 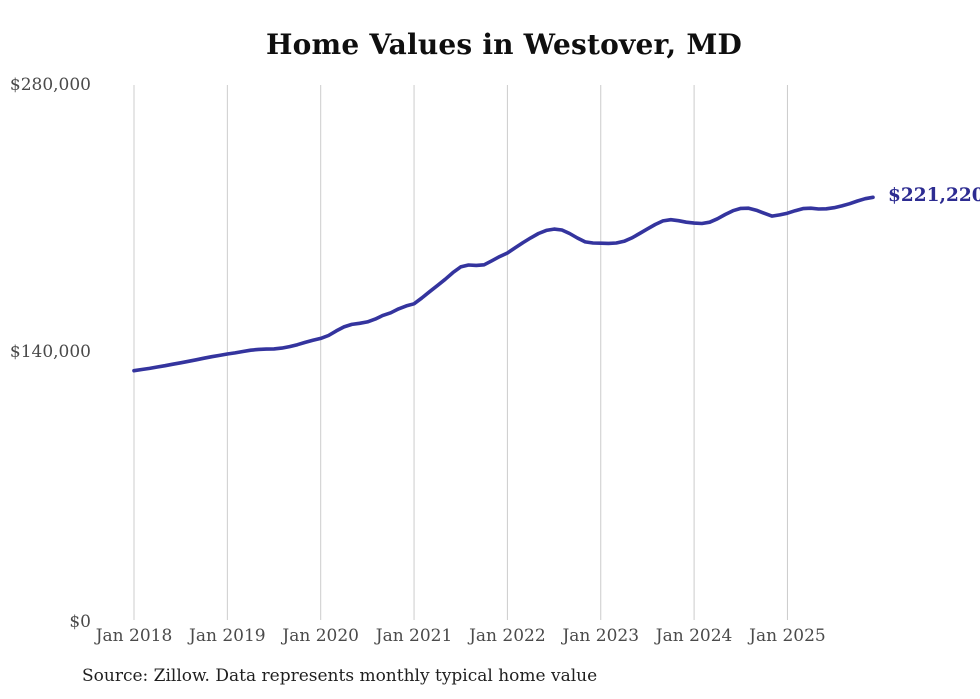 I want to click on y-axis-tick-280000: $280,000, so click(x=50, y=85).